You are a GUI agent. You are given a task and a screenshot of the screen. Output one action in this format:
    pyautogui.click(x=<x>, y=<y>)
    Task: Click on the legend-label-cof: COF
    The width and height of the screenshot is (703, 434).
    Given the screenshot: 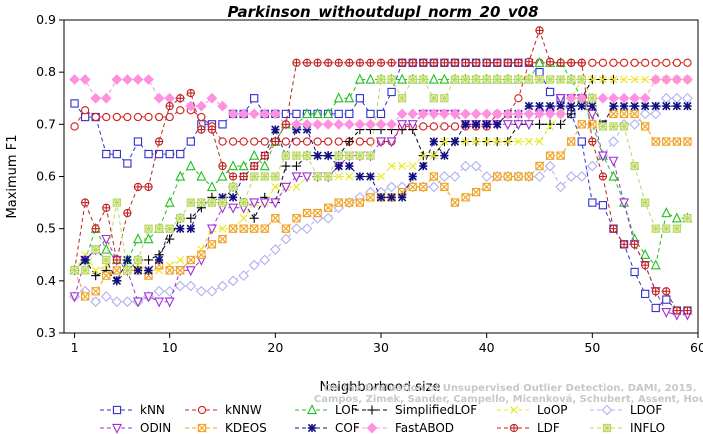 What is the action you would take?
    pyautogui.click(x=347, y=427)
    